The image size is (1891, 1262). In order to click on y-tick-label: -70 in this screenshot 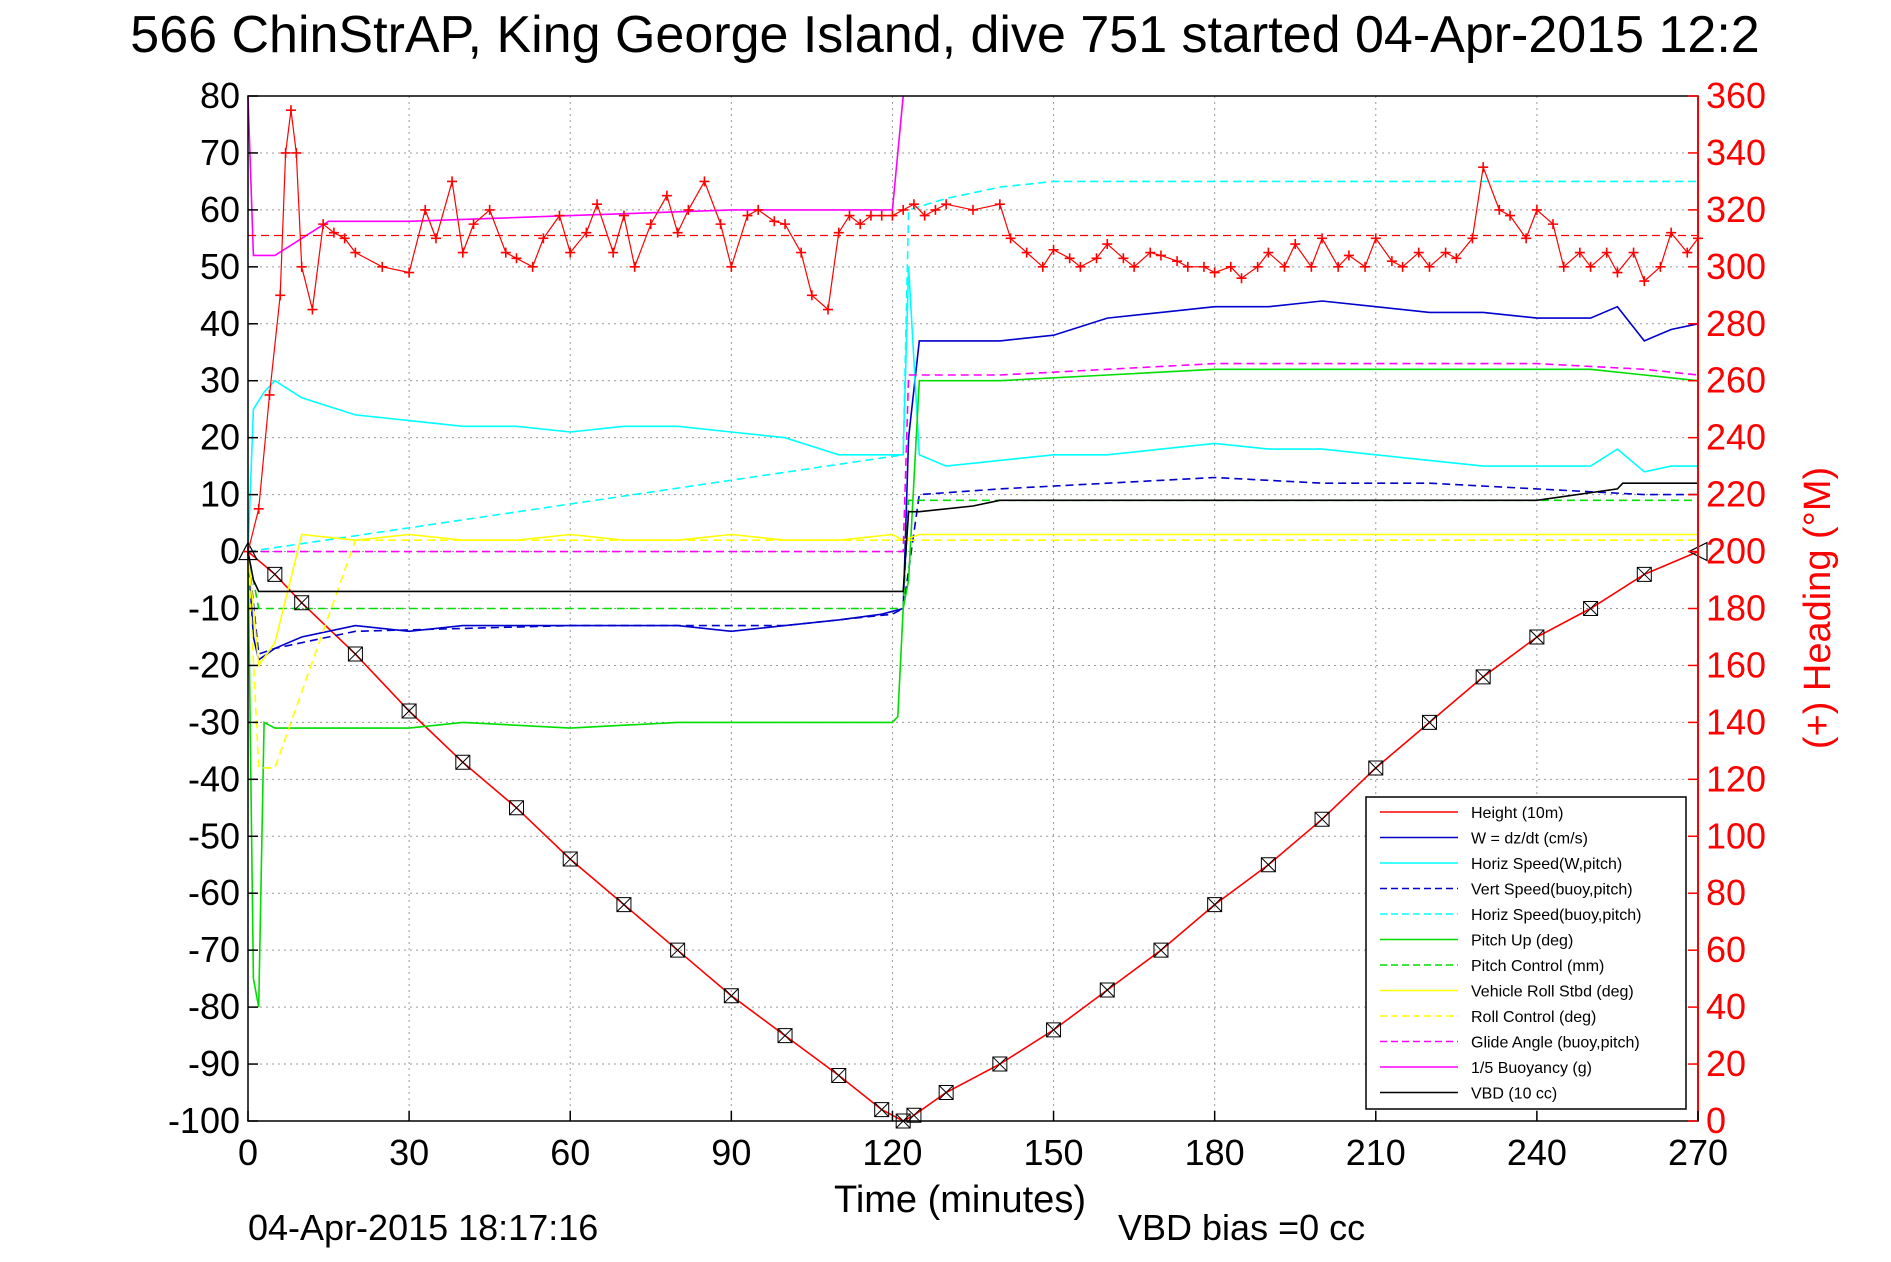, I will do `click(214, 949)`.